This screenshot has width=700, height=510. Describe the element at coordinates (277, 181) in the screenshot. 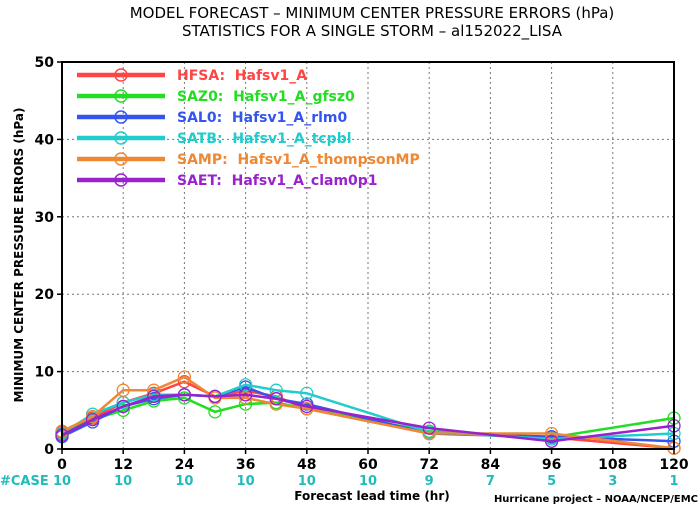

I see `legend-label: SAET: Hafsv1_A_clam0p1` at that location.